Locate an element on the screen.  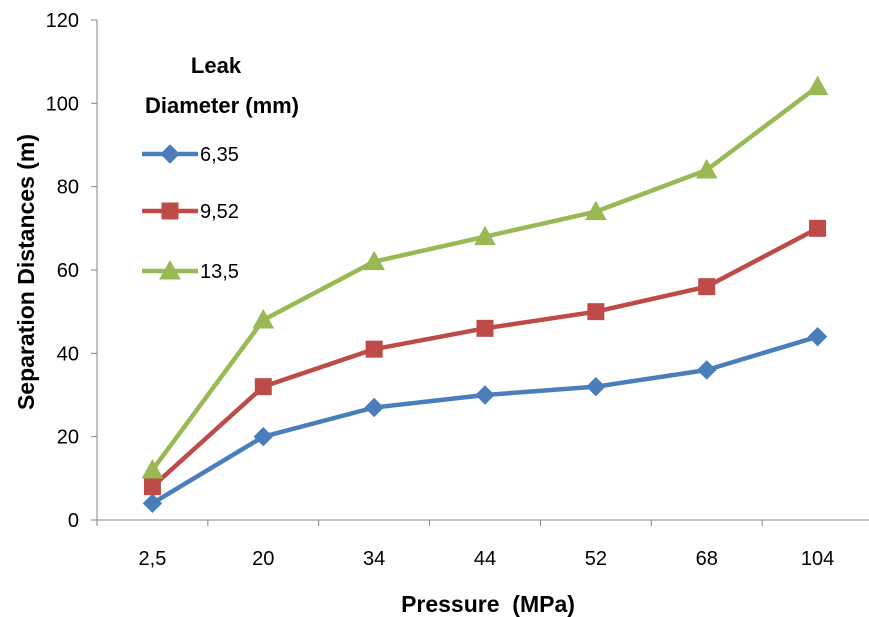
x-tick-label: 44 is located at coordinates (485, 559).